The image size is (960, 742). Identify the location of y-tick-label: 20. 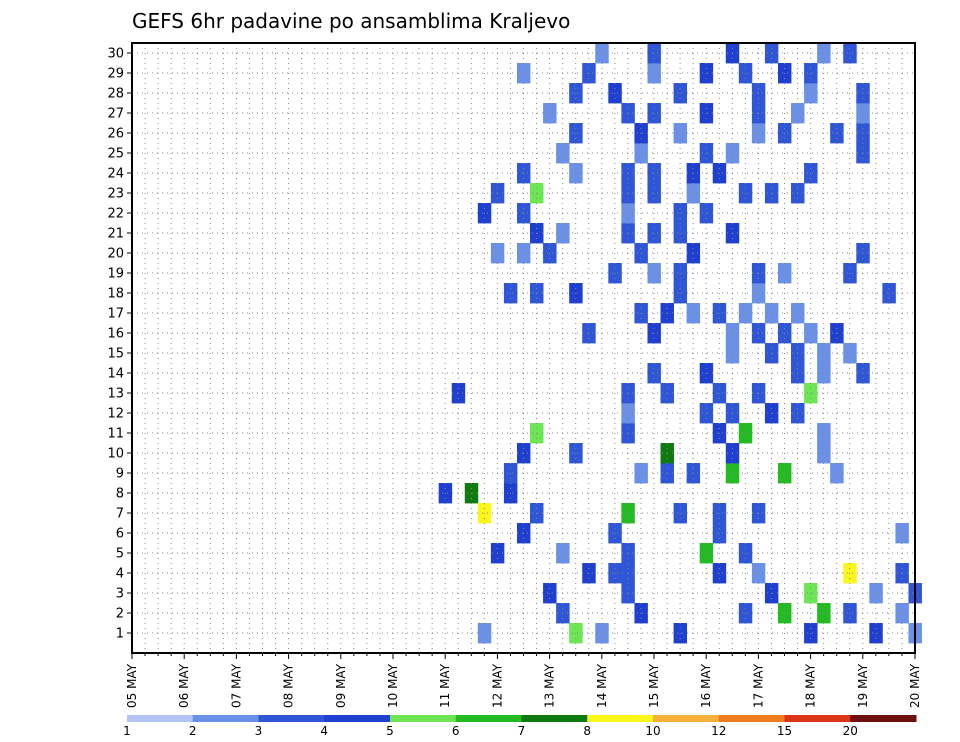
(115, 254).